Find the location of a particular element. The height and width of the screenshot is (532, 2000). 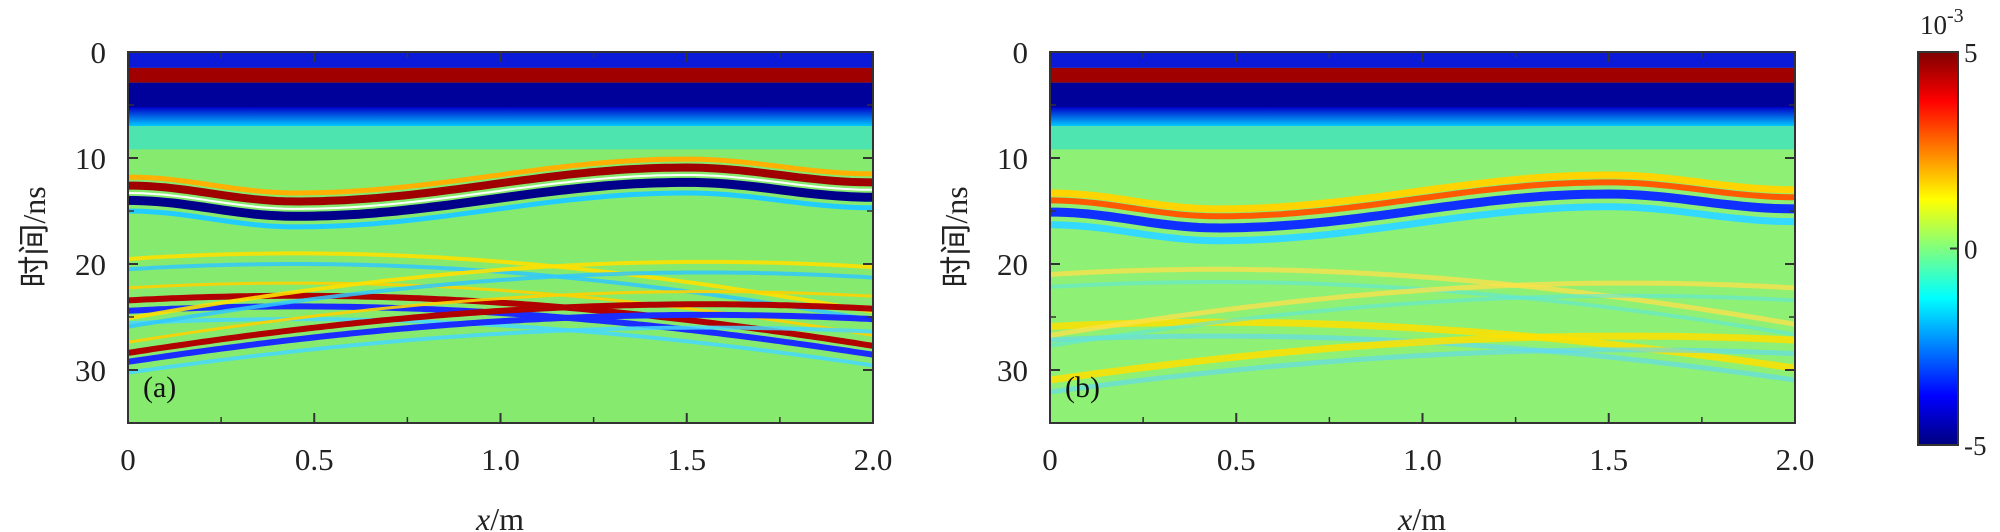

x-axis-unit-b: /m is located at coordinates (1429, 516).